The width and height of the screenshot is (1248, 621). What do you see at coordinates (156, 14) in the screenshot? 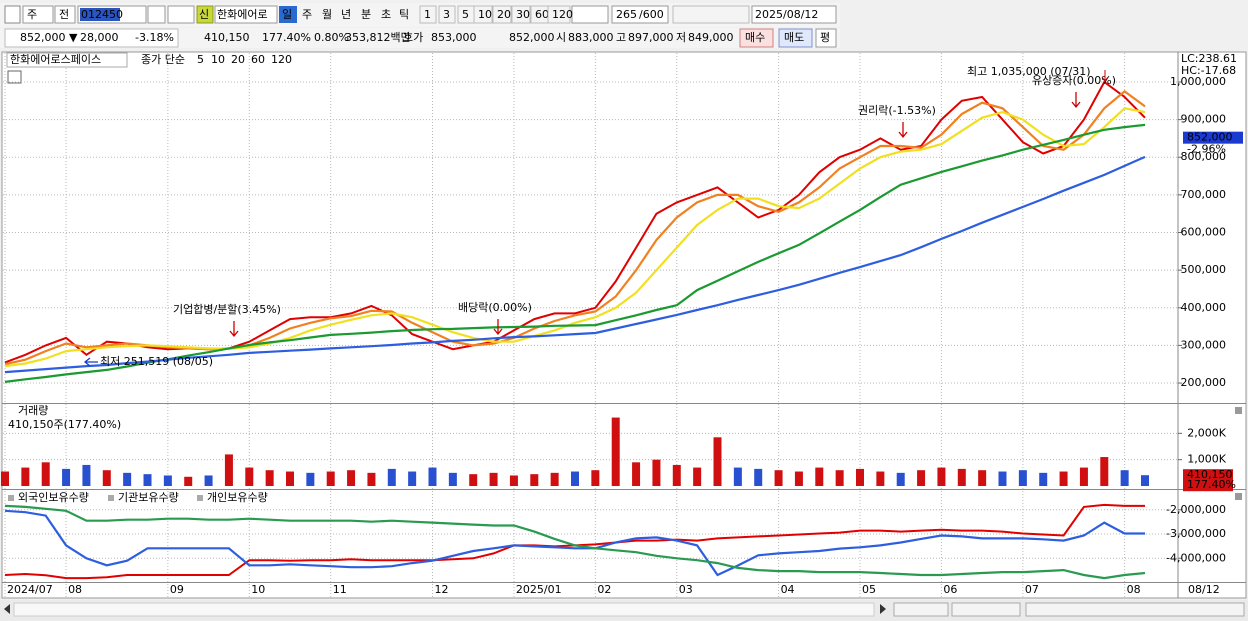
I see `search-button` at bounding box center [156, 14].